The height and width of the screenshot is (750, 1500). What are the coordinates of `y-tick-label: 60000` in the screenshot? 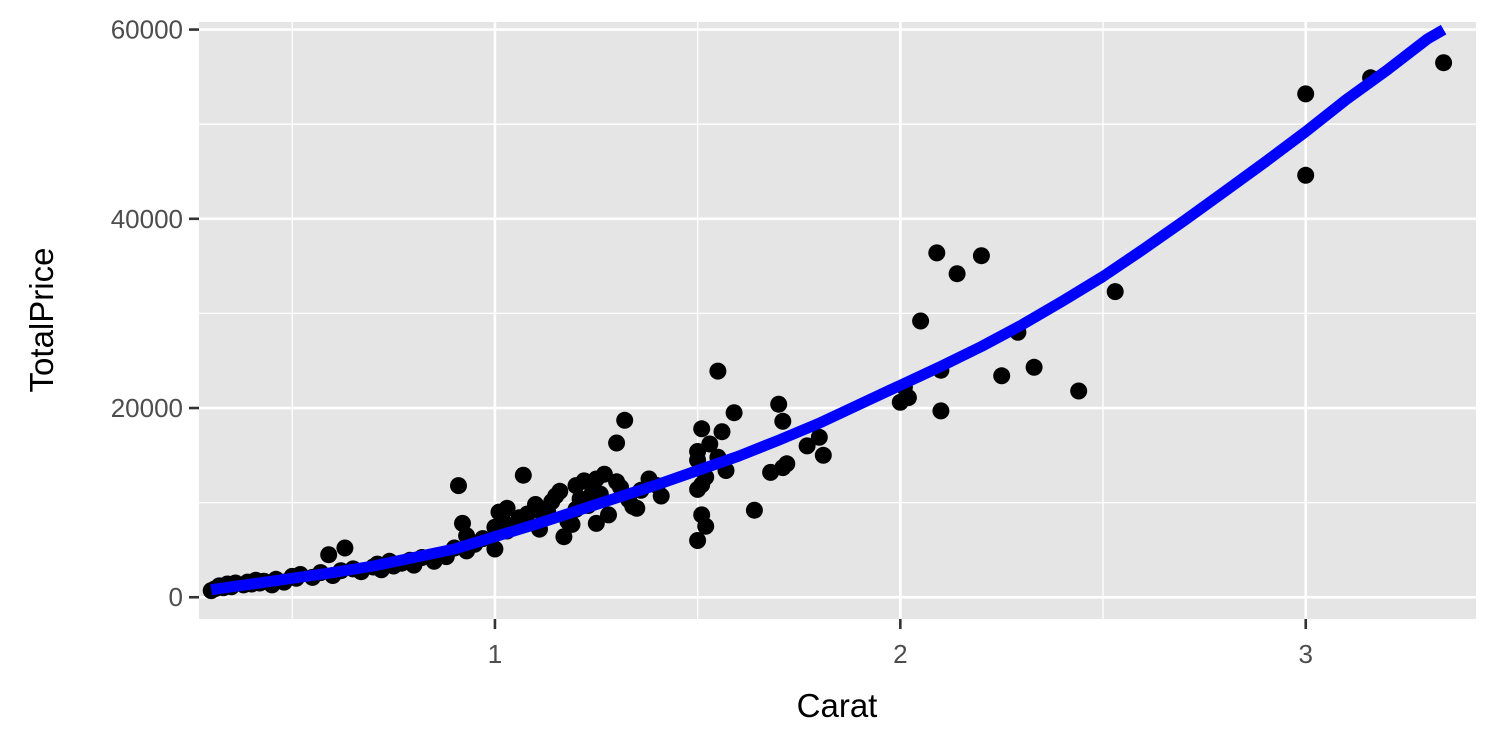 It's located at (147, 30).